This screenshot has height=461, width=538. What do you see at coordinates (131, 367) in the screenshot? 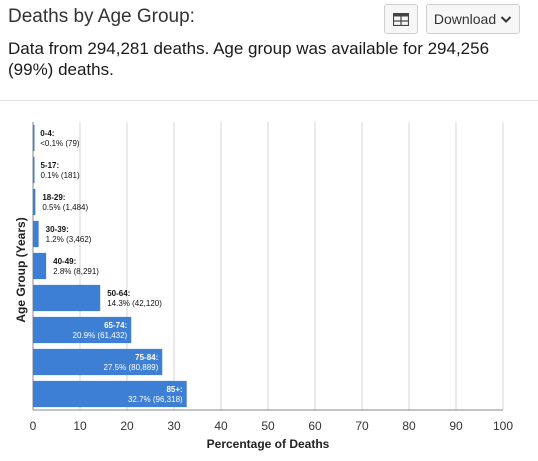
I see `bar-value-label: 27.5% (80,889)` at bounding box center [131, 367].